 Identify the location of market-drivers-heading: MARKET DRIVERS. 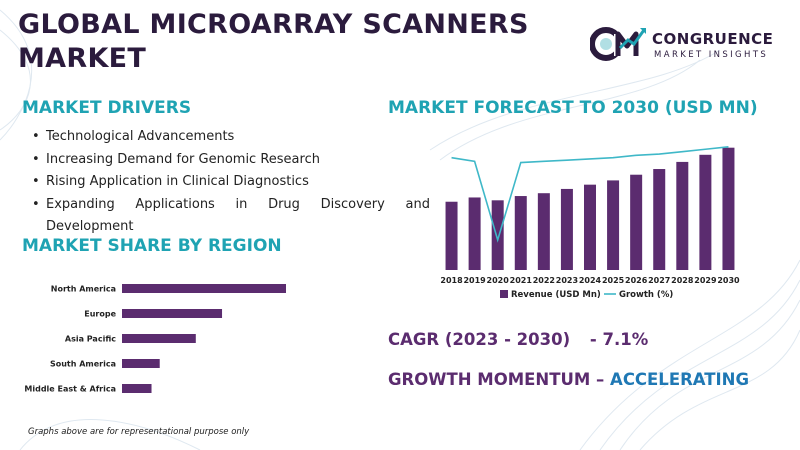
(107, 108).